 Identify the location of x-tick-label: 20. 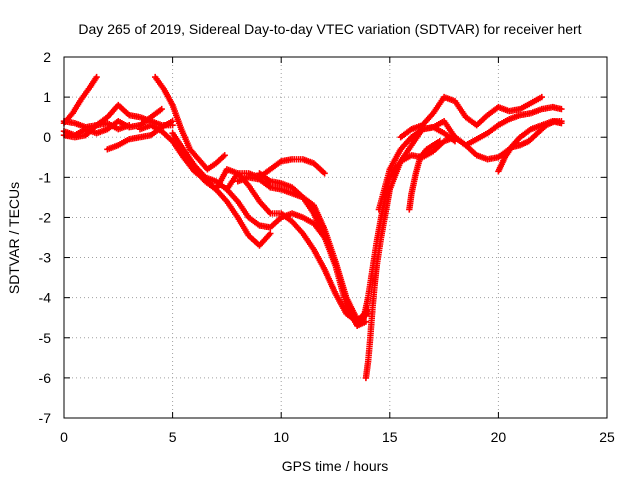
(499, 437).